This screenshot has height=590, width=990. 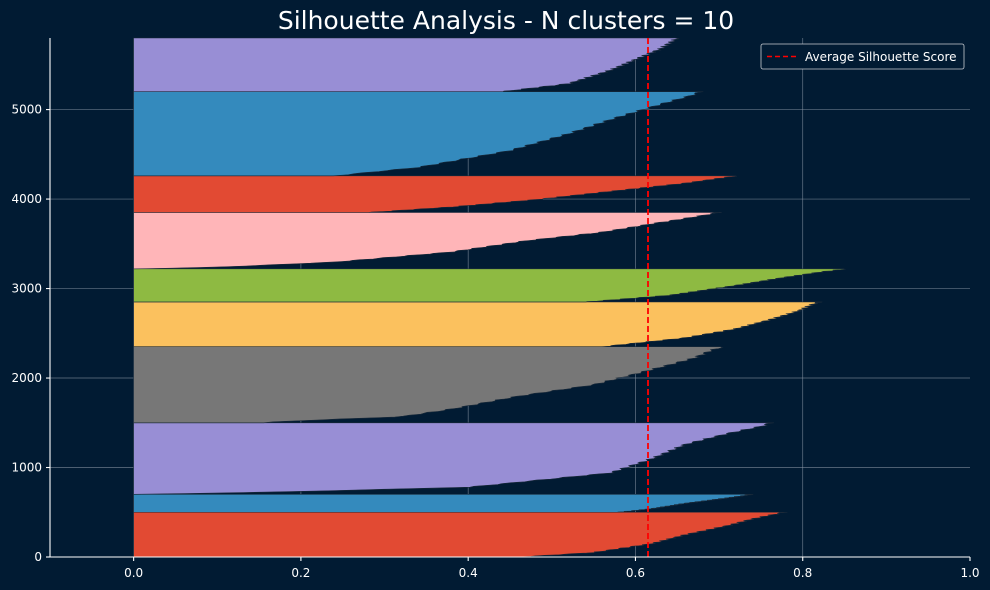 I want to click on cluster-1-silhouette, so click(x=443, y=503).